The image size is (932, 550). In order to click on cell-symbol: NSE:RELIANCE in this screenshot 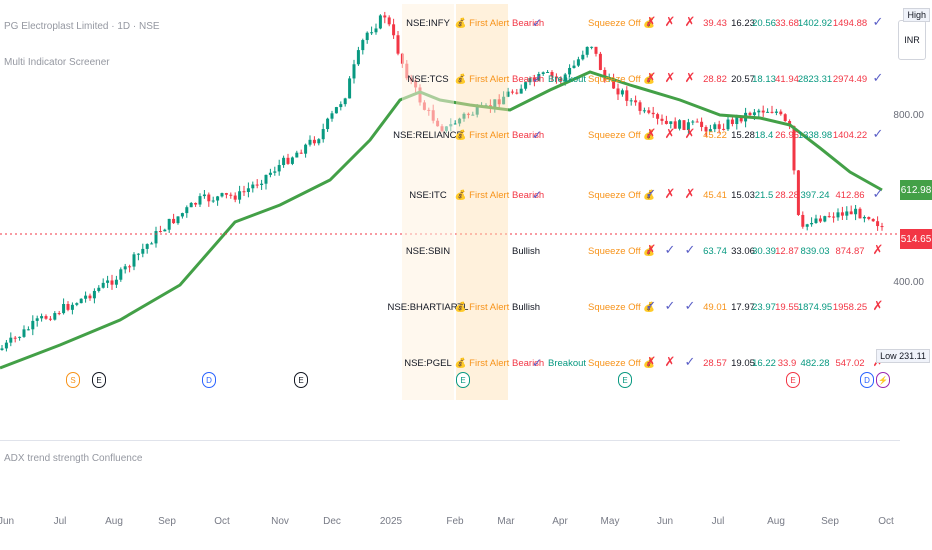, I will do `click(428, 135)`.